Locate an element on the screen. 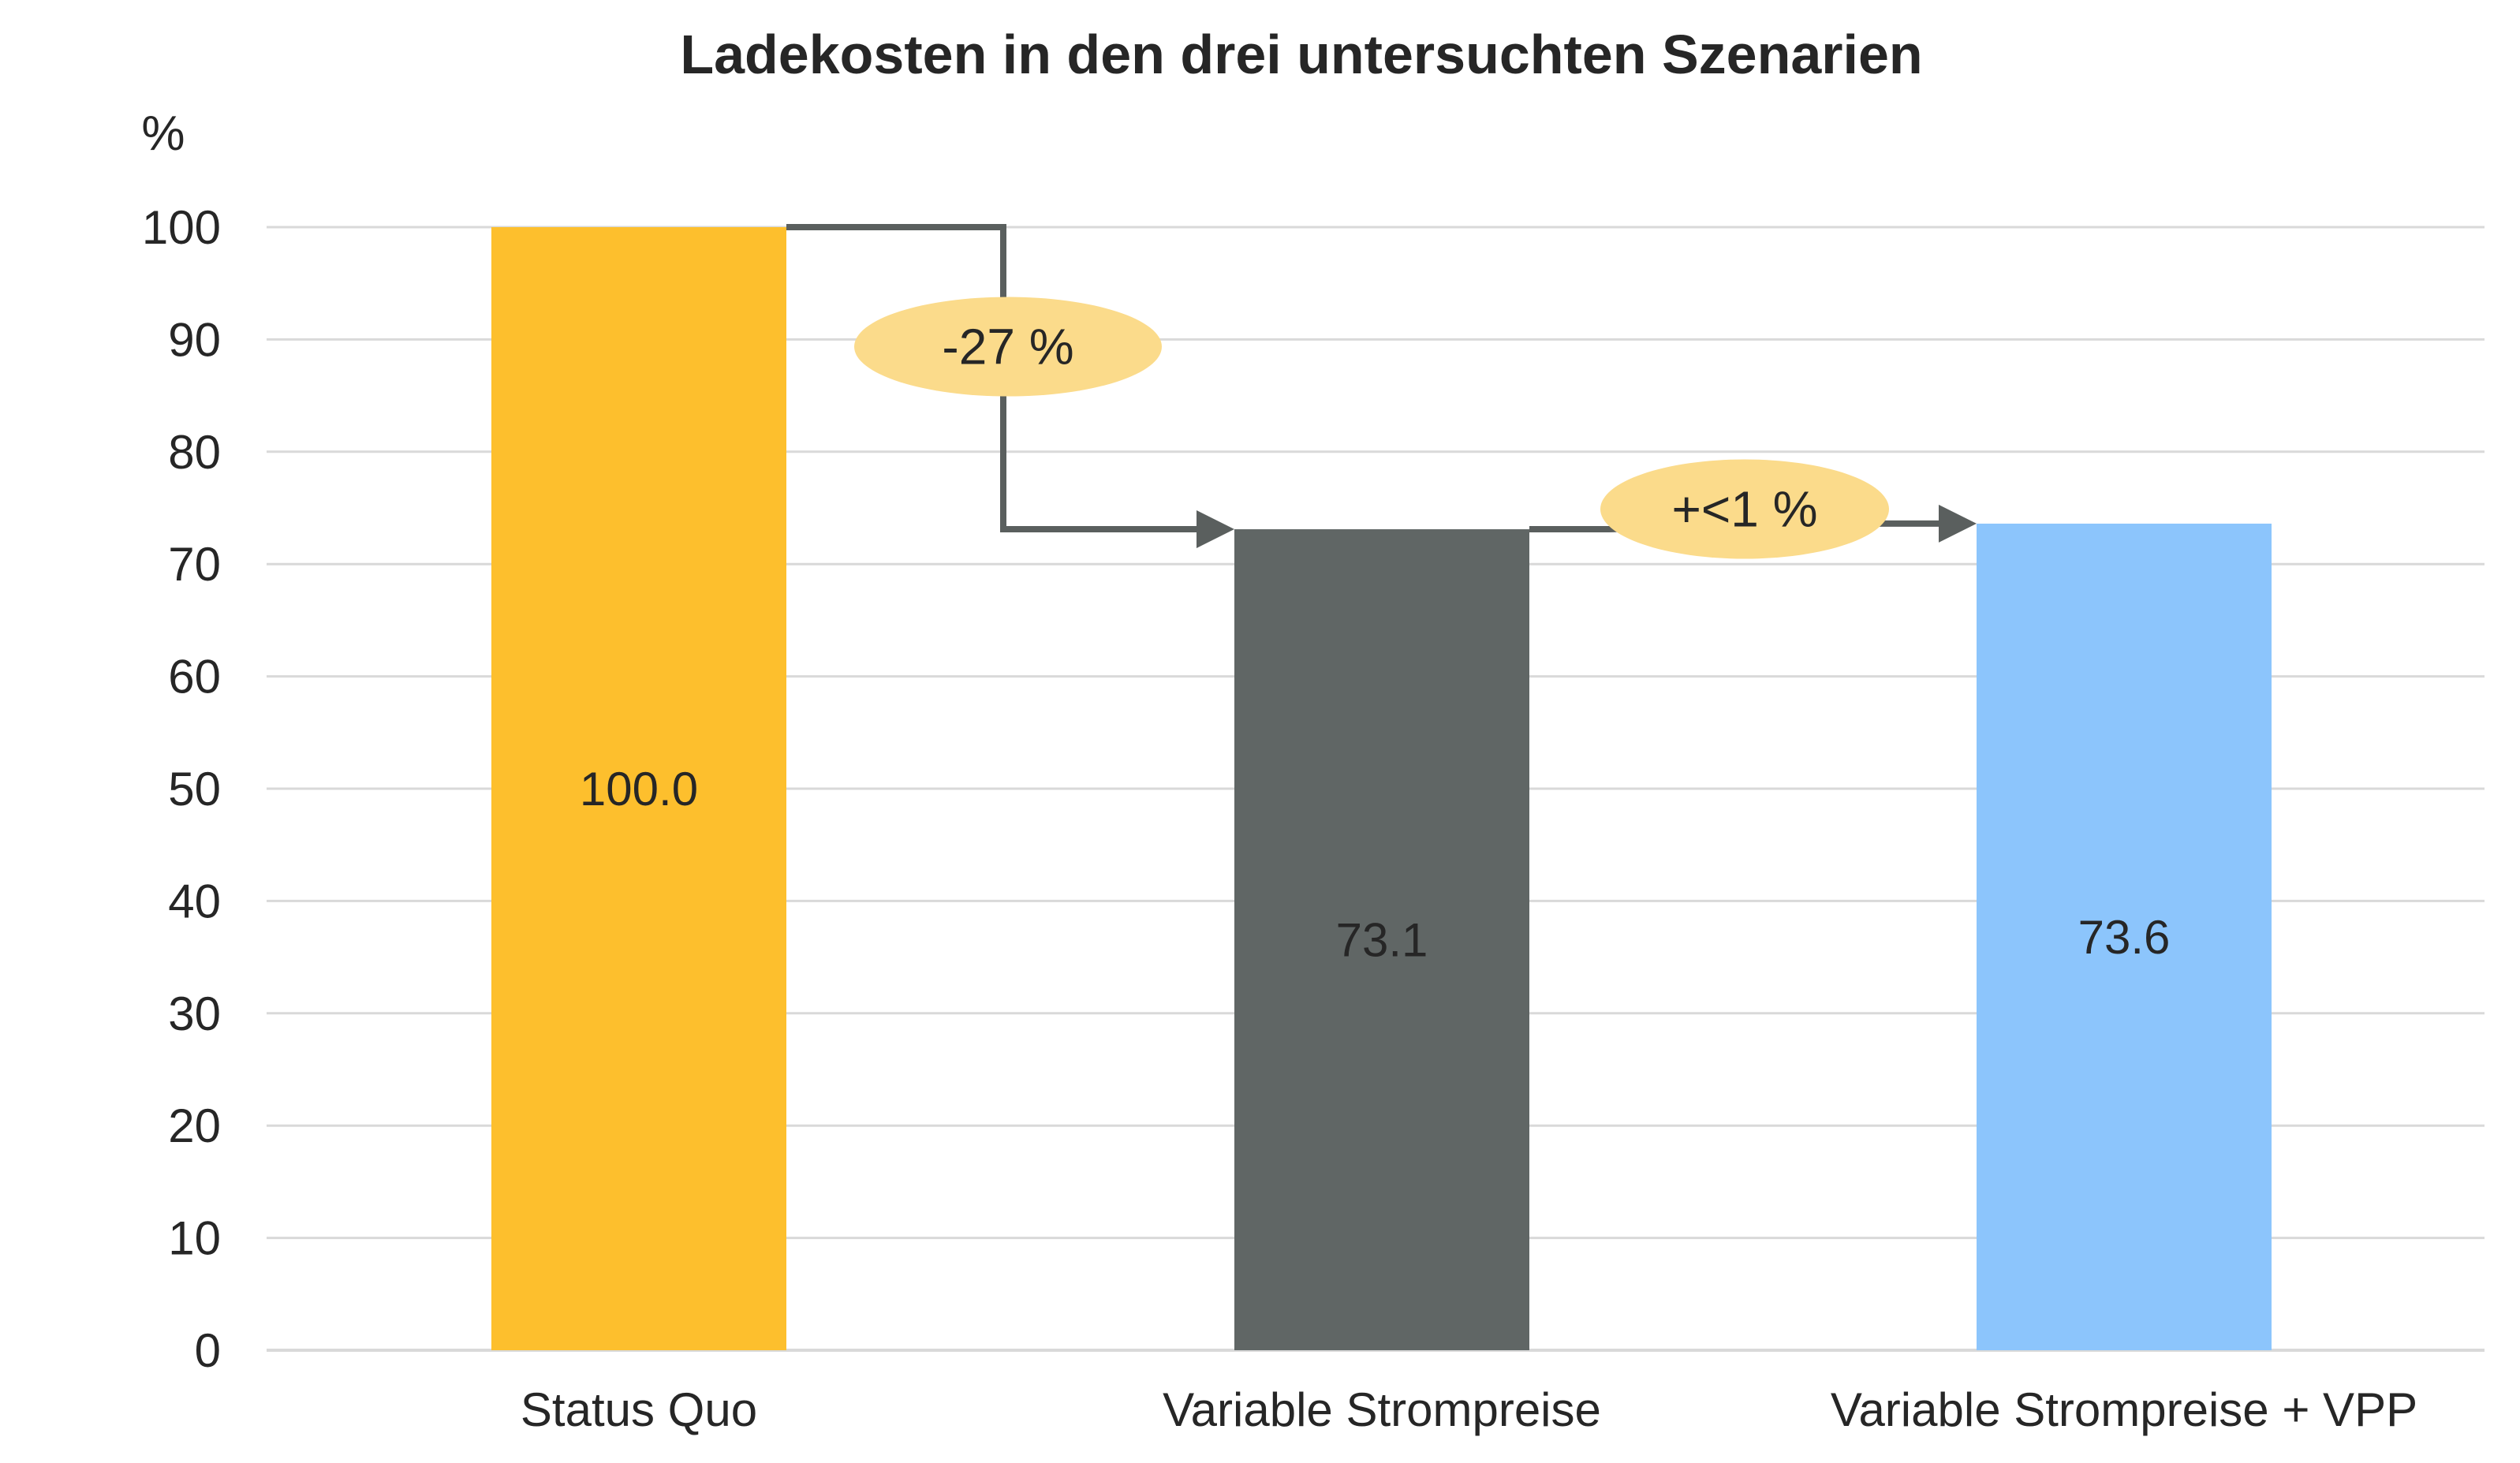 Image resolution: width=2520 pixels, height=1463 pixels. bar-value-label: 73.6 is located at coordinates (2124, 937).